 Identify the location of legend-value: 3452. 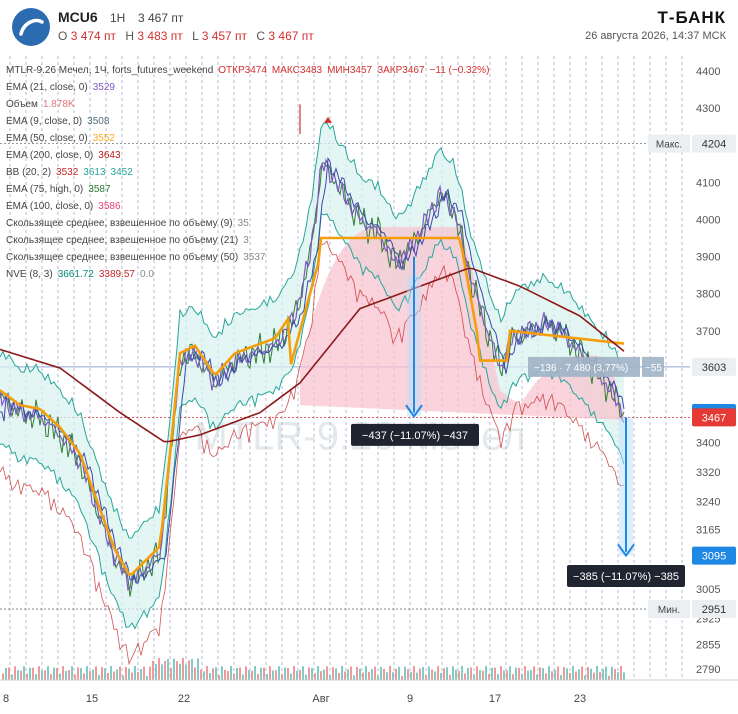
(121, 172).